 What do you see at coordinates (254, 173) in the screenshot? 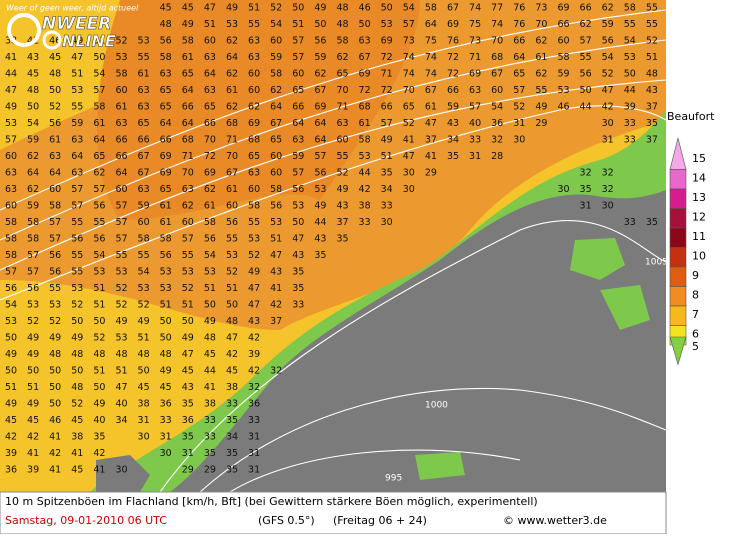
I see `grid-value: 63` at bounding box center [254, 173].